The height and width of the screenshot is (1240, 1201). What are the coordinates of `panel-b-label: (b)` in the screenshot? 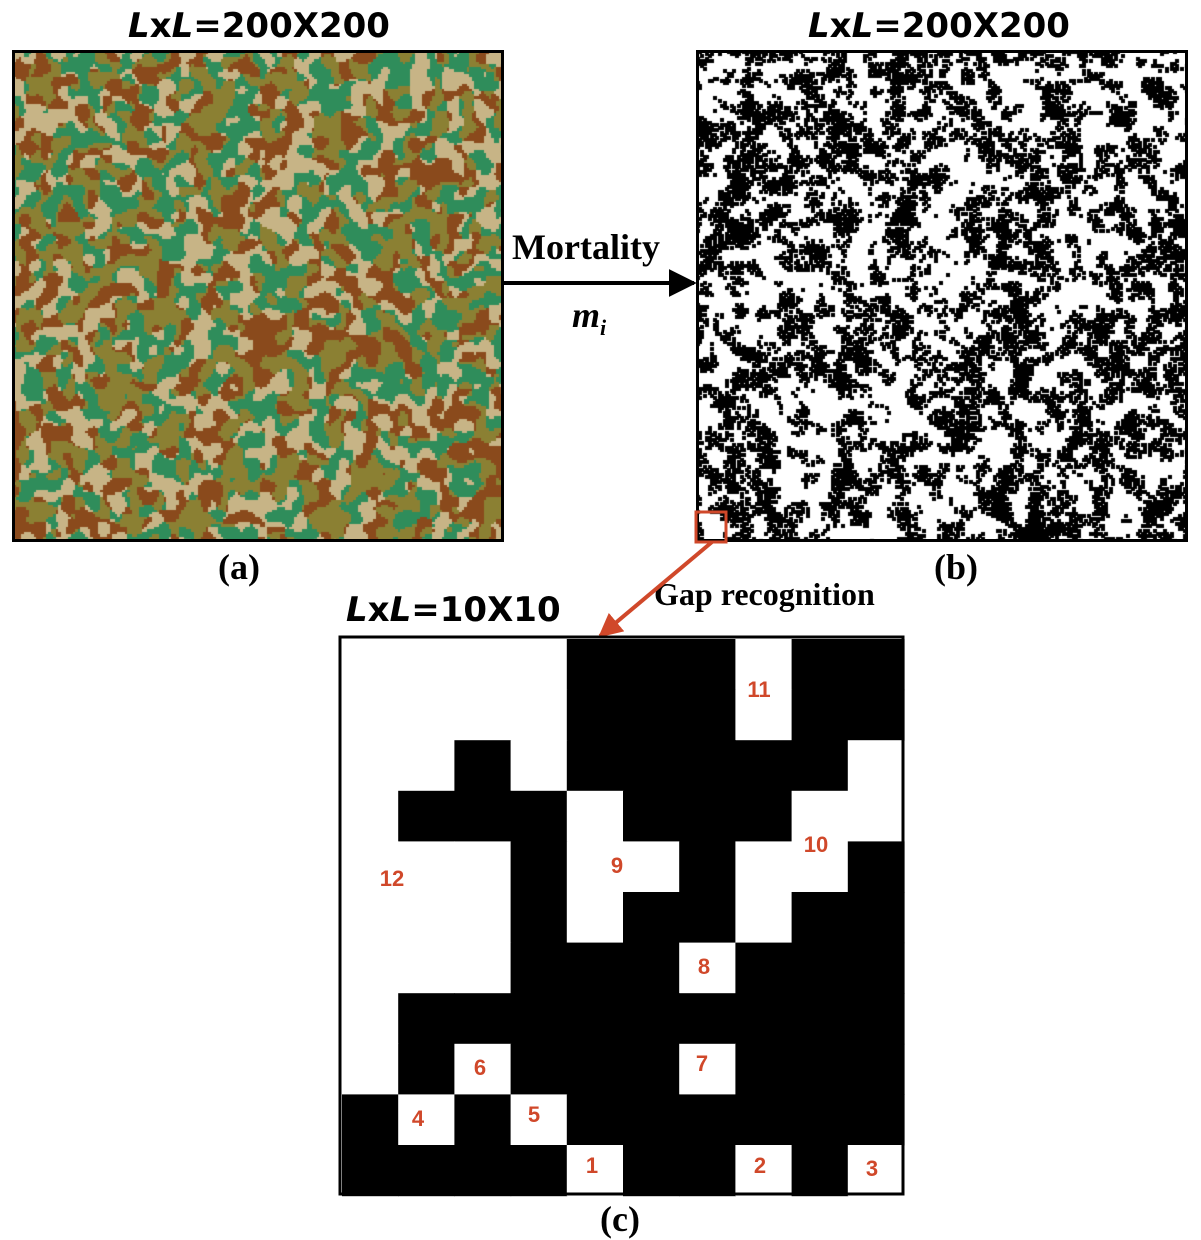 It's located at (956, 567).